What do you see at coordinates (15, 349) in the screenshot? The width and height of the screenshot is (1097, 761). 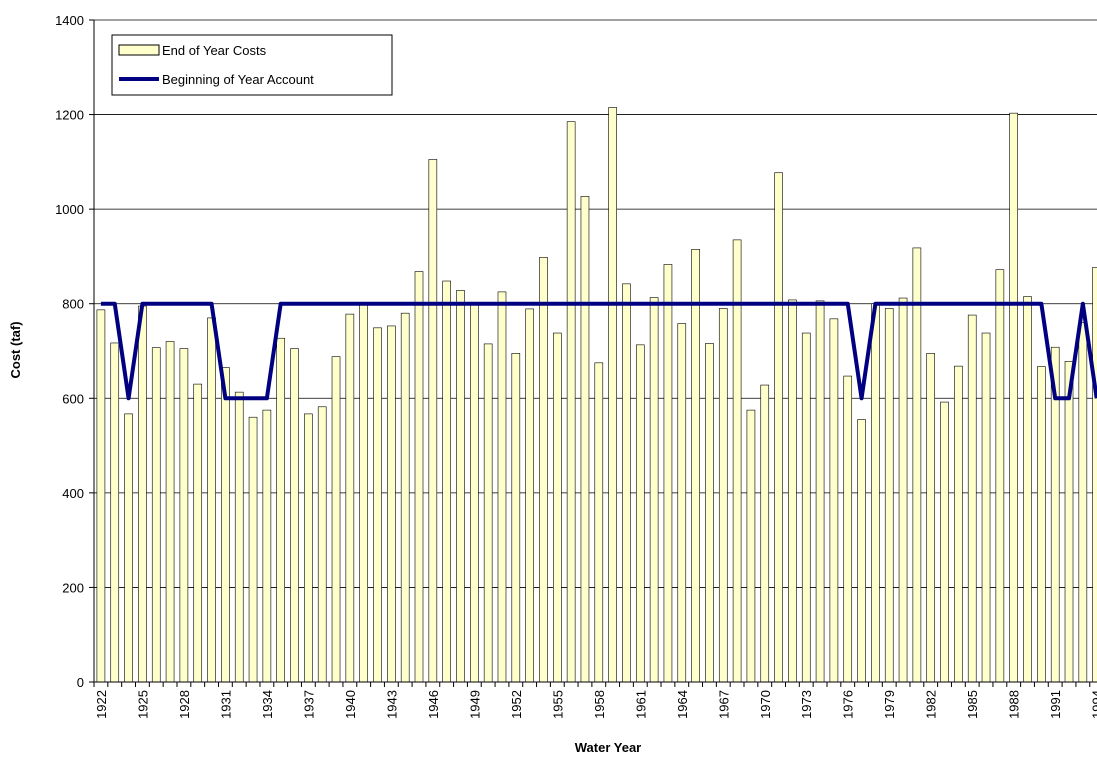 I see `y-axis-title: Cost (taf)` at bounding box center [15, 349].